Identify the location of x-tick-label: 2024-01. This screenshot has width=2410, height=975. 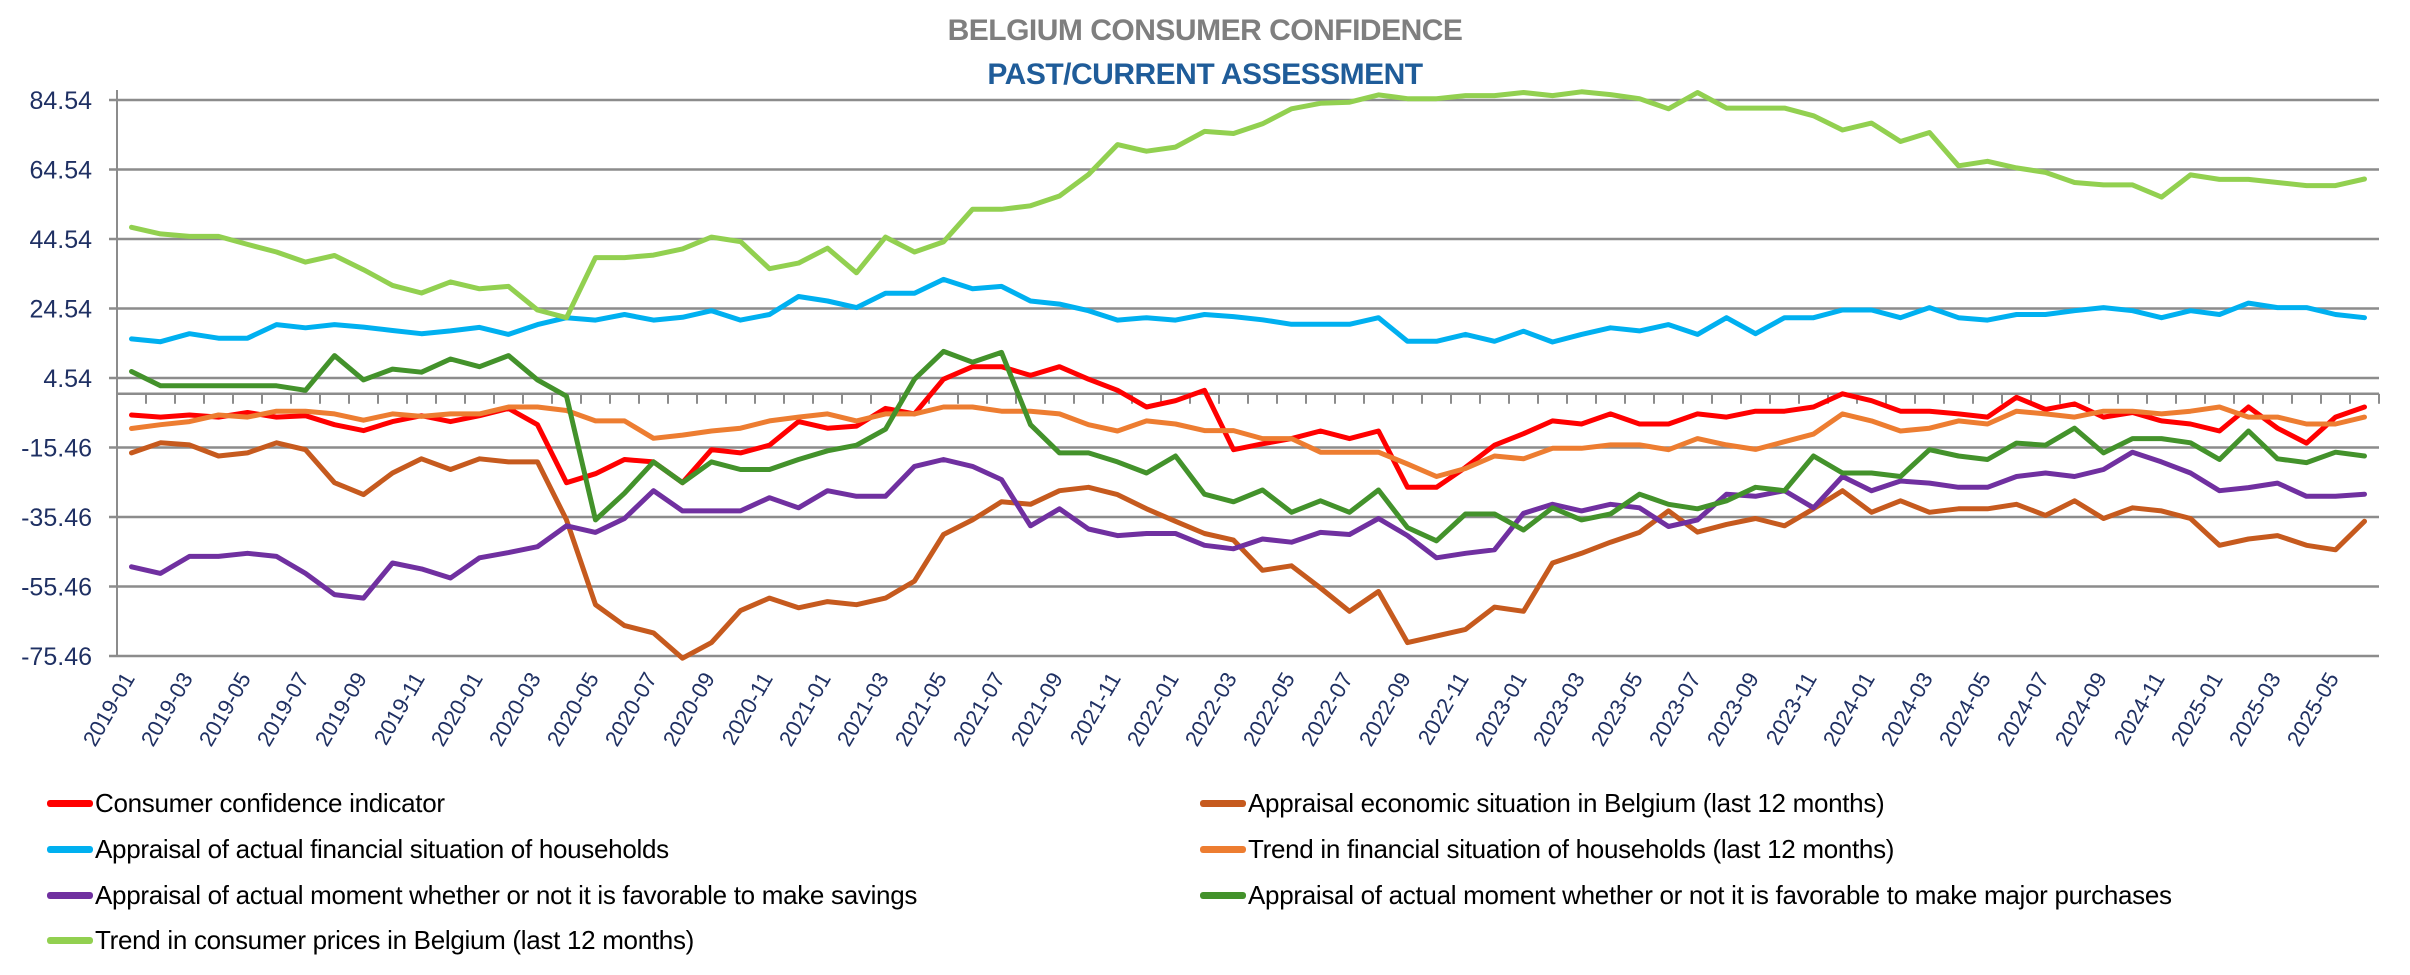
(1849, 709).